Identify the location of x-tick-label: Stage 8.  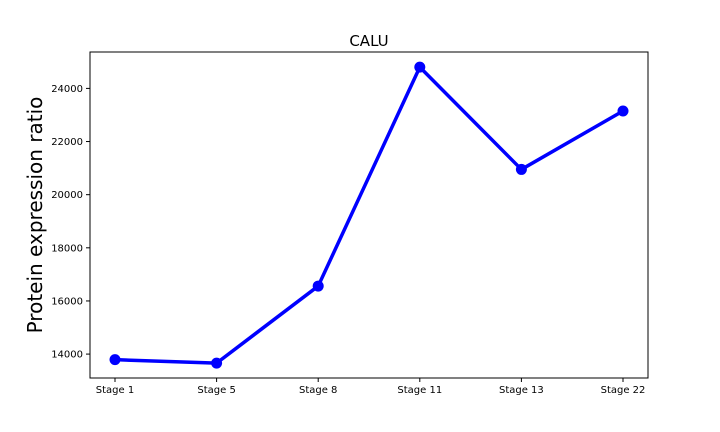
(318, 390).